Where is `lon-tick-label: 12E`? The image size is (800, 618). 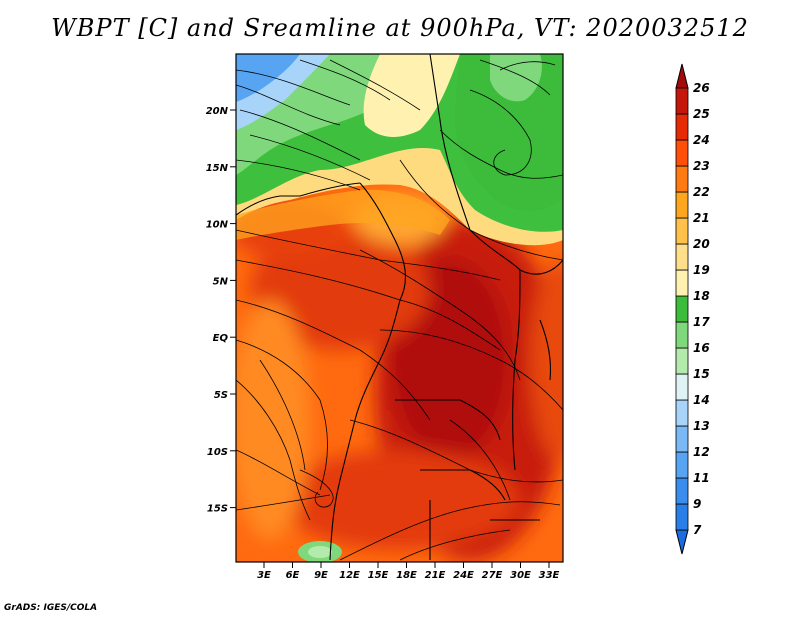
lon-tick-label: 12E is located at coordinates (349, 575).